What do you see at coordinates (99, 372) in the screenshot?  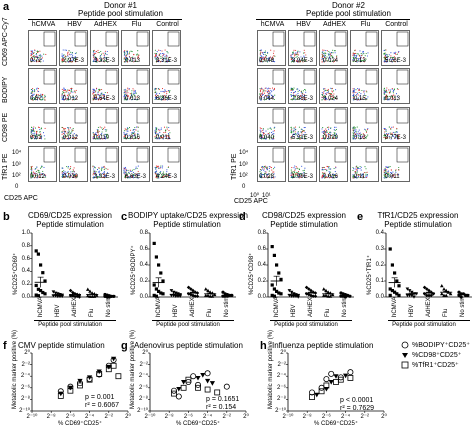 I see `data-point-triangle` at bounding box center [99, 372].